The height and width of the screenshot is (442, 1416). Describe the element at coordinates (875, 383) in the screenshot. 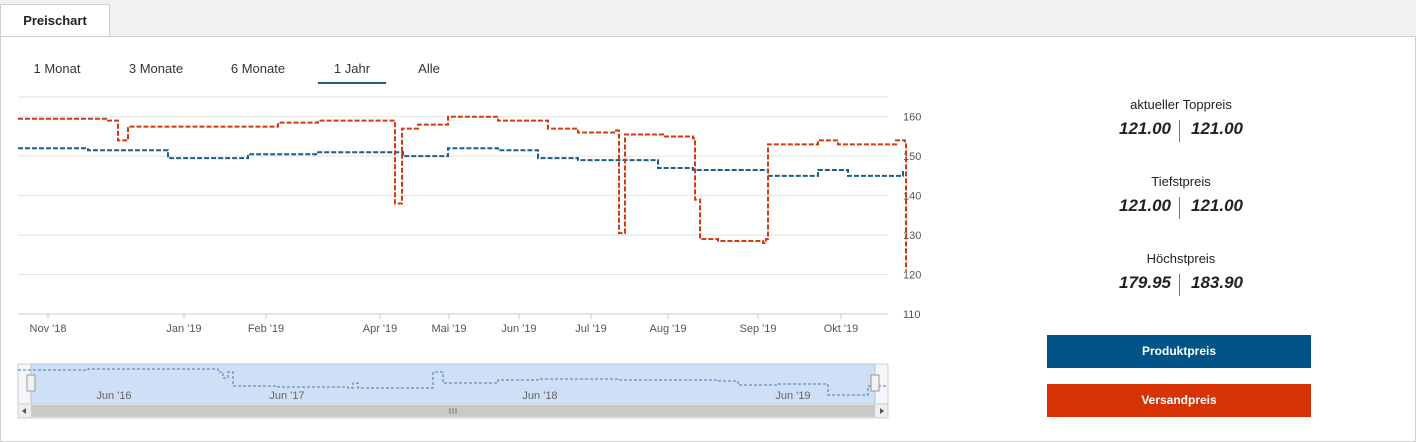

I see `navigator-handle-right` at that location.